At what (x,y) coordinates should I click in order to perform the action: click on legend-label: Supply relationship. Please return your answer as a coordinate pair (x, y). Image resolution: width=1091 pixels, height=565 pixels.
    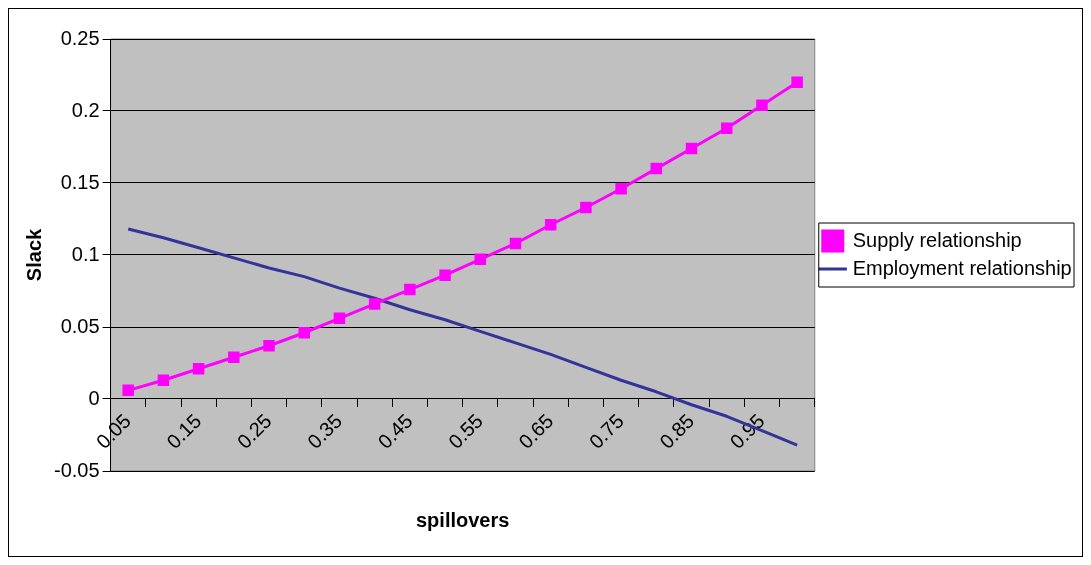
    Looking at the image, I should click on (937, 239).